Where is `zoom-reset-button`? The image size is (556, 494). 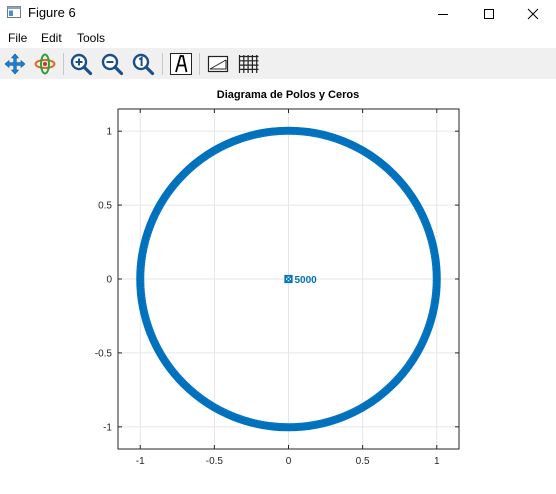
zoom-reset-button is located at coordinates (143, 64).